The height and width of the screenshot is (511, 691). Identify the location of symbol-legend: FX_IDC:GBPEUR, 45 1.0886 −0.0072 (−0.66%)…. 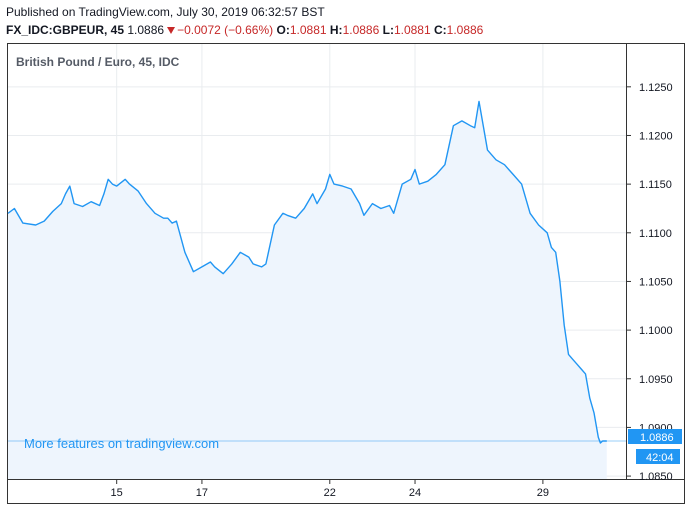
(244, 30).